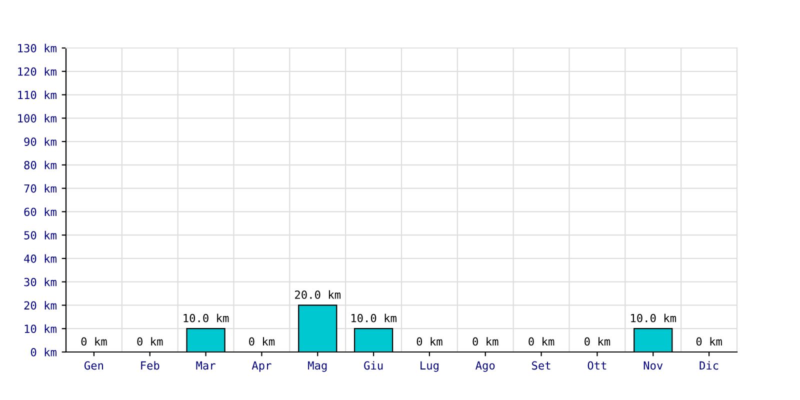 This screenshot has width=800, height=400. What do you see at coordinates (373, 365) in the screenshot?
I see `x-tick-label: Giu` at bounding box center [373, 365].